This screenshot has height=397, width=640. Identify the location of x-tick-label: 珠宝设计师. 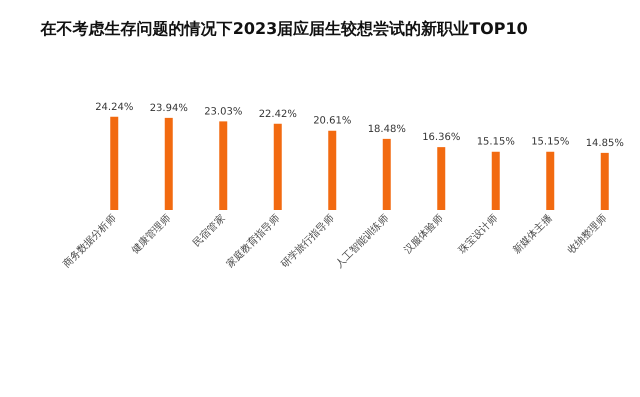
(478, 234).